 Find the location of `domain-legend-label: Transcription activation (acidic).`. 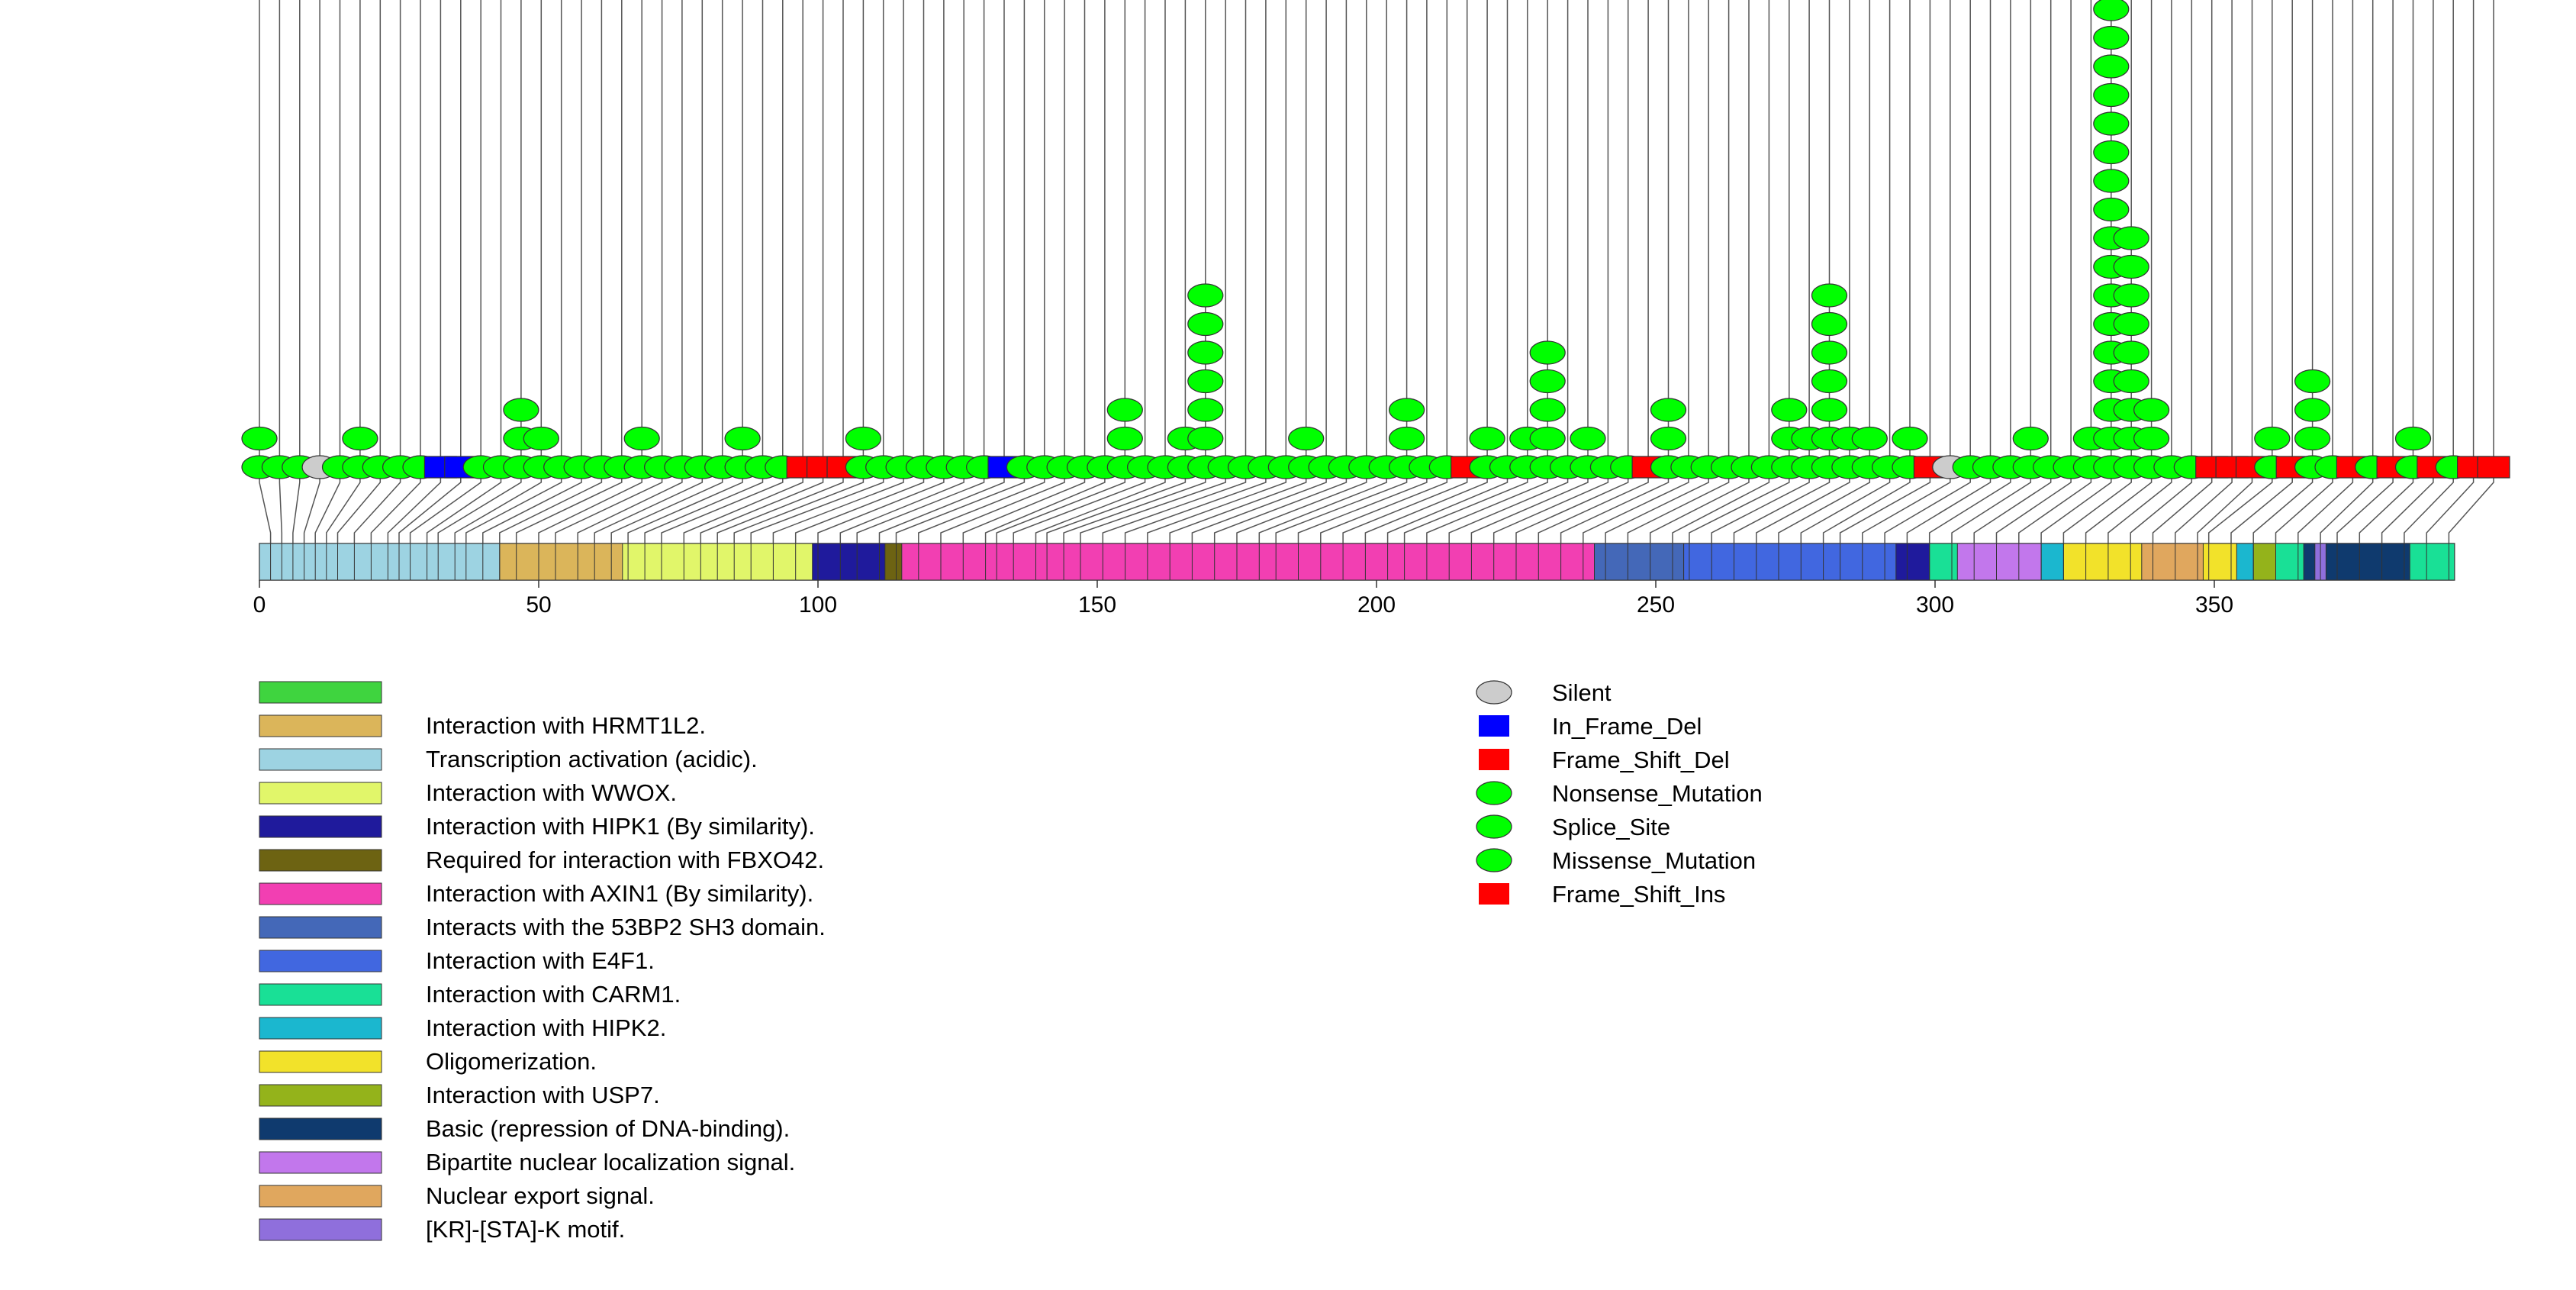

domain-legend-label: Transcription activation (acidic). is located at coordinates (592, 759).